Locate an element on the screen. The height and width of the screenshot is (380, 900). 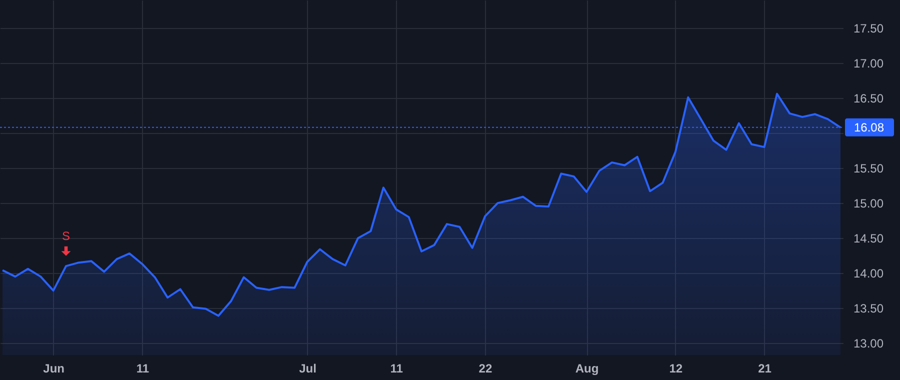
x-tick-label: Jul is located at coordinates (307, 369).